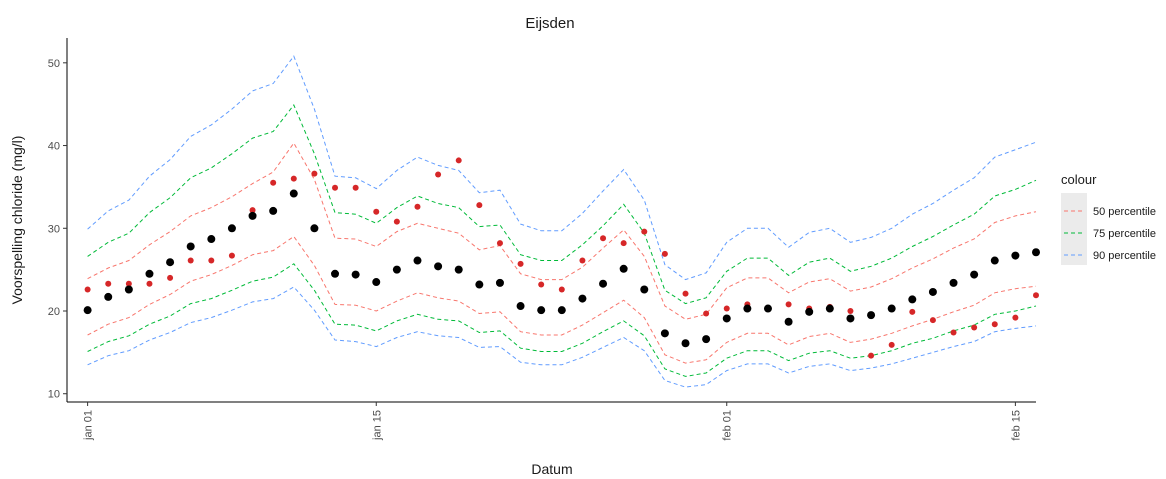 This screenshot has height=479, width=1166. What do you see at coordinates (54, 395) in the screenshot?
I see `y-tick-label: 10` at bounding box center [54, 395].